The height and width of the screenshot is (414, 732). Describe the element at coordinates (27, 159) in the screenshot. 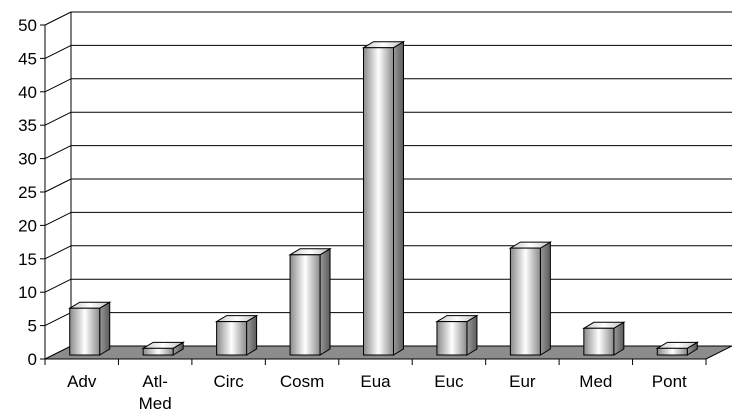

I see `y-tick-label: 30` at that location.